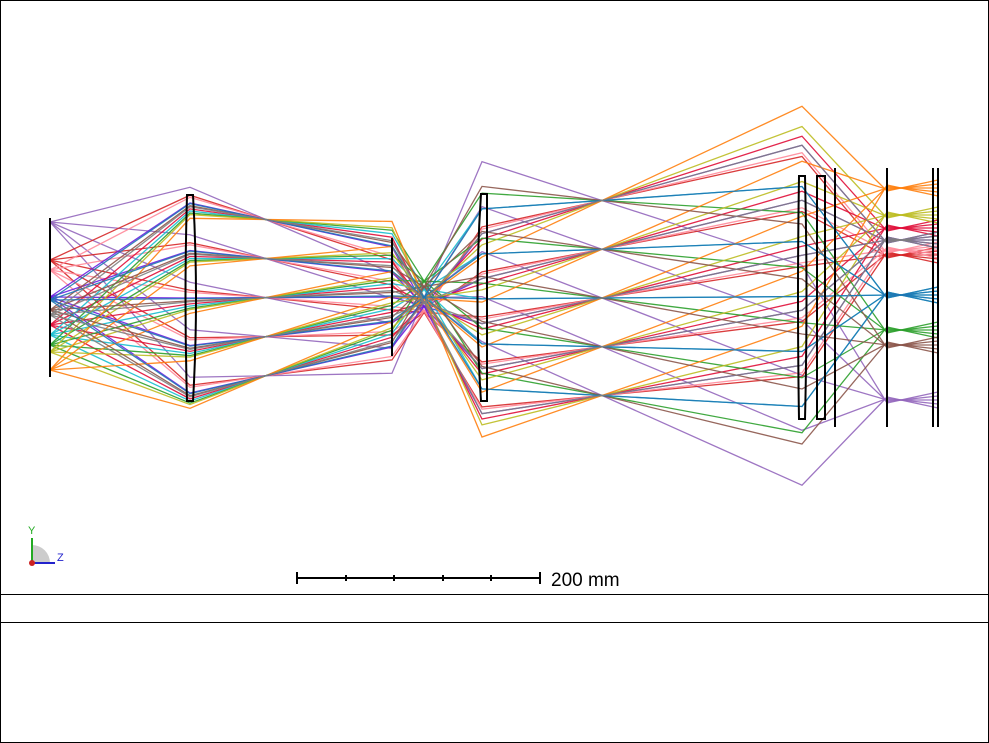 The image size is (989, 743). I want to click on scale-label: 200 mm, so click(585, 580).